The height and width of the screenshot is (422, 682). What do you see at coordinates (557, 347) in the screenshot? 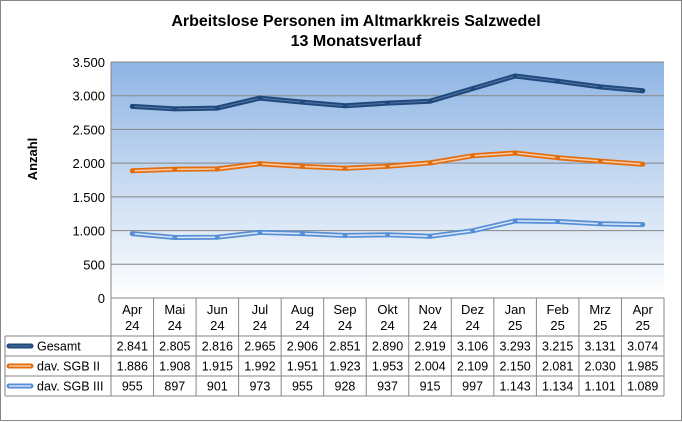
I see `data-table-cell: 3.215` at bounding box center [557, 347].